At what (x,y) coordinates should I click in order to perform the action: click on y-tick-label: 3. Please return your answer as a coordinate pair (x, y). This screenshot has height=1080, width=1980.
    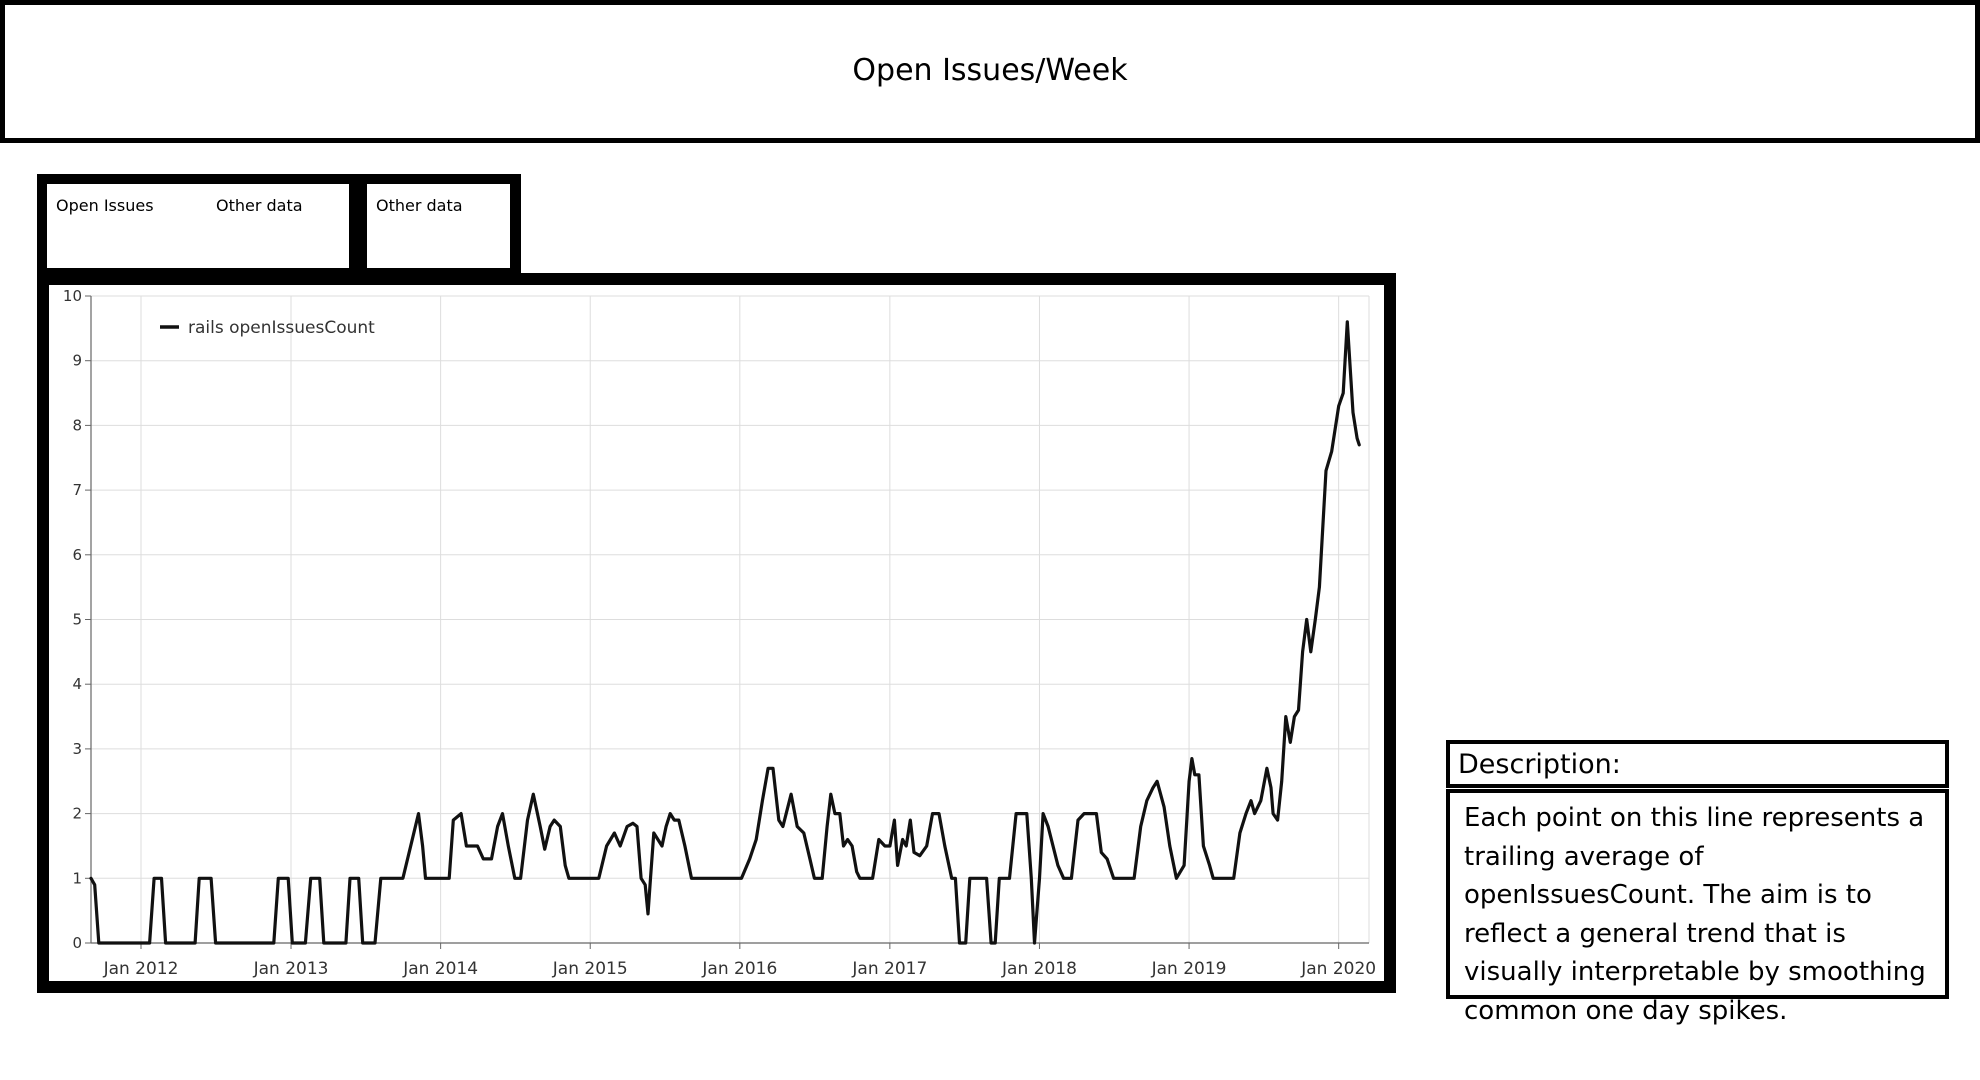
    Looking at the image, I should click on (77, 749).